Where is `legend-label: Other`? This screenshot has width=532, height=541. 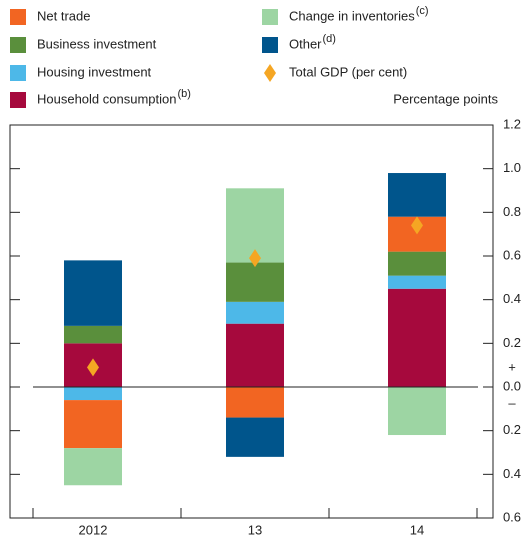 legend-label: Other is located at coordinates (305, 43).